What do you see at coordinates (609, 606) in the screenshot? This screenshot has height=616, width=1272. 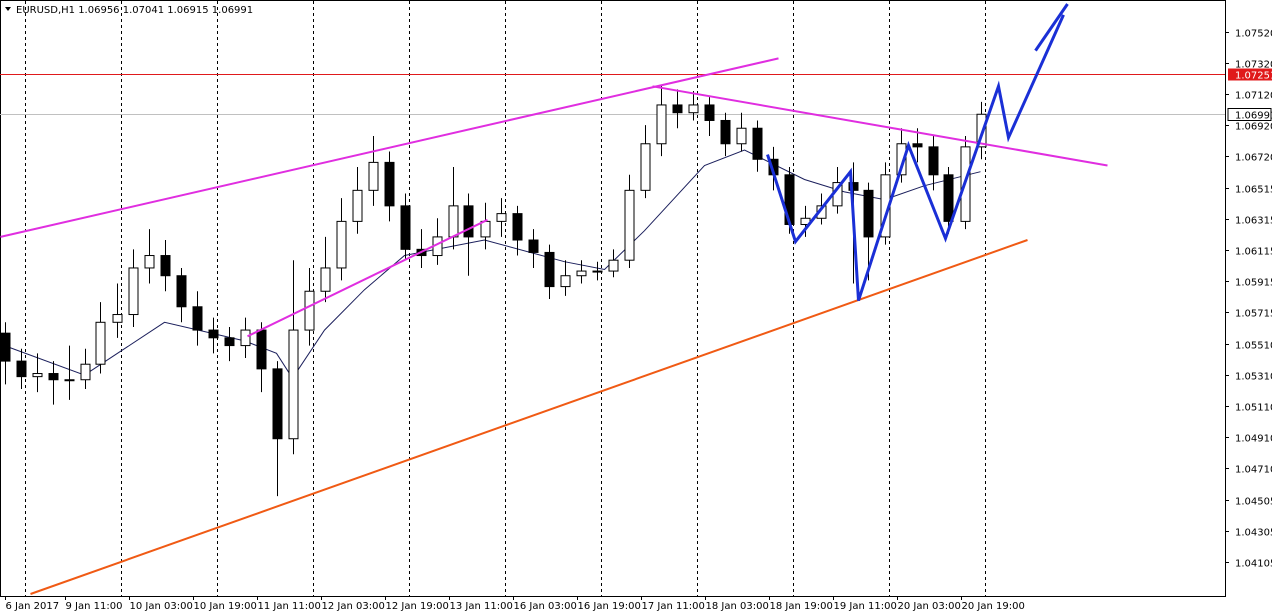 I see `x-tick-label: 16 Jan 19:00` at bounding box center [609, 606].